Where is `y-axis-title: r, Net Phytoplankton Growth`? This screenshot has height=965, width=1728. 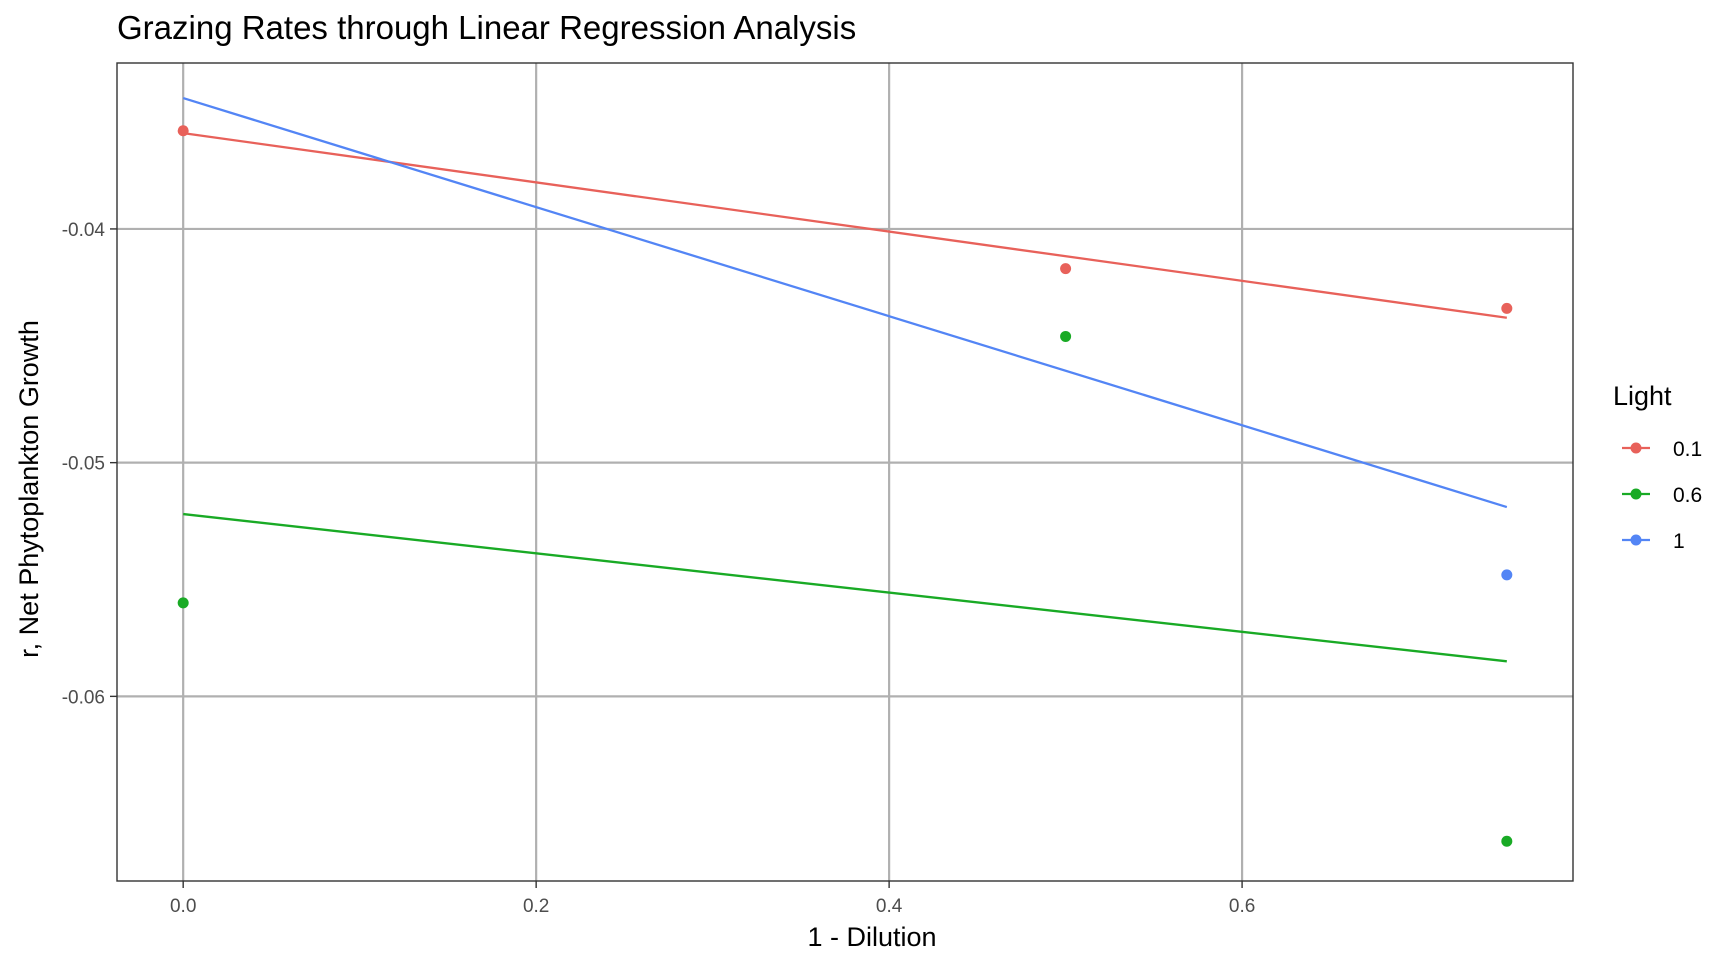
y-axis-title: r, Net Phytoplankton Growth is located at coordinates (29, 489).